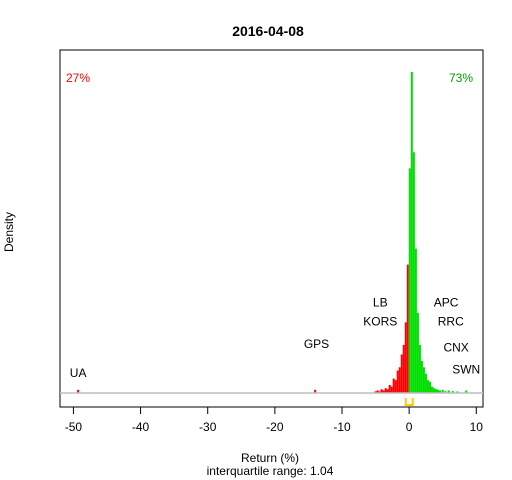 This screenshot has width=512, height=480. I want to click on negative-share-label: 27%, so click(78, 78).